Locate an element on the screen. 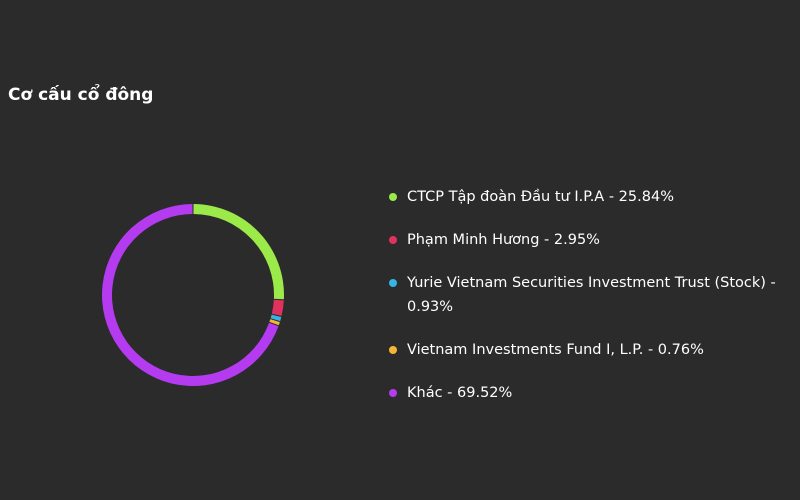  legend-label: Vietnam Investments Fund I, L.P. - 0.76% is located at coordinates (555, 350).